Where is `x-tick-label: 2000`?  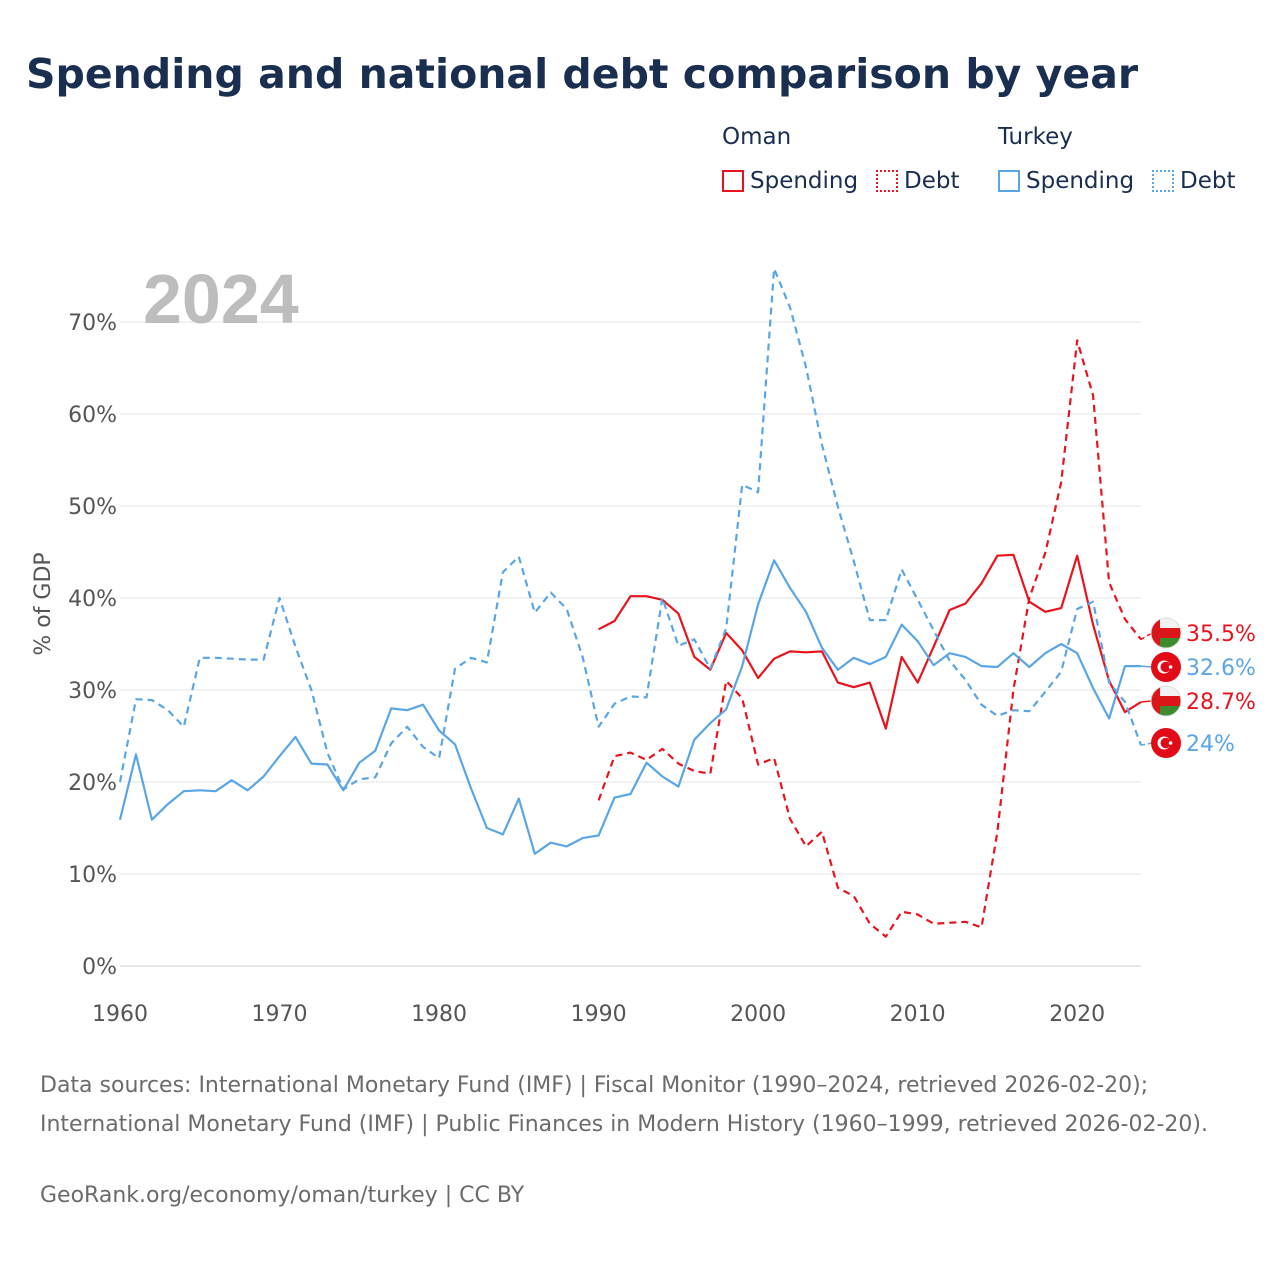
x-tick-label: 2000 is located at coordinates (758, 1014).